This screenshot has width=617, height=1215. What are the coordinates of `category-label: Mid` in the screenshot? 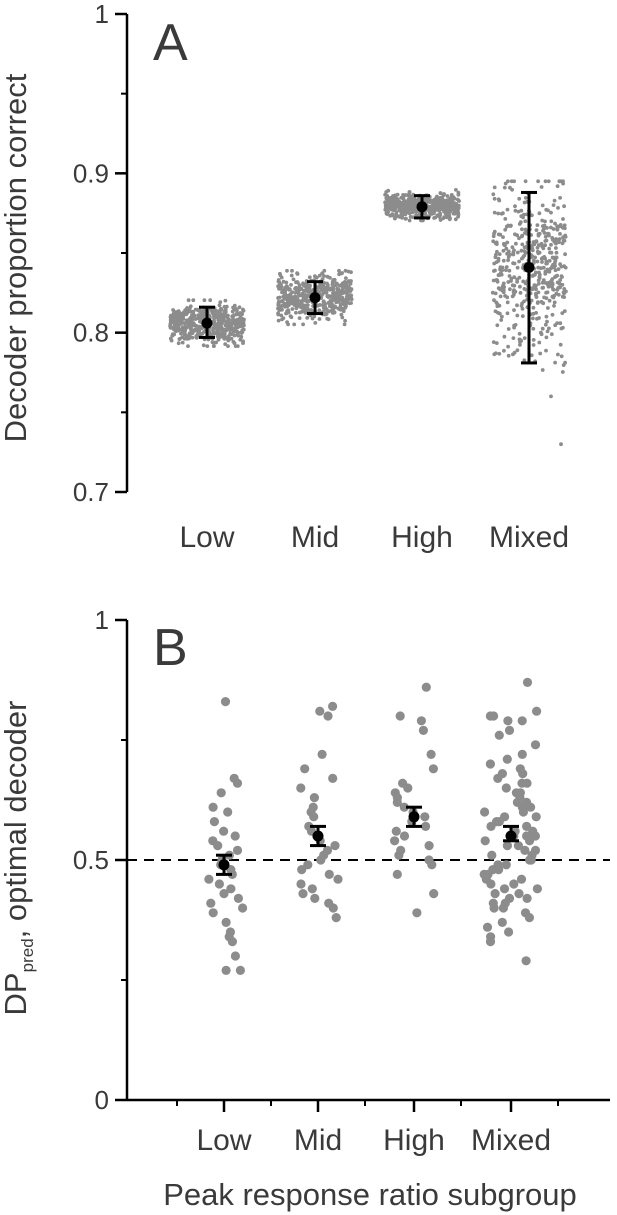 It's located at (318, 1140).